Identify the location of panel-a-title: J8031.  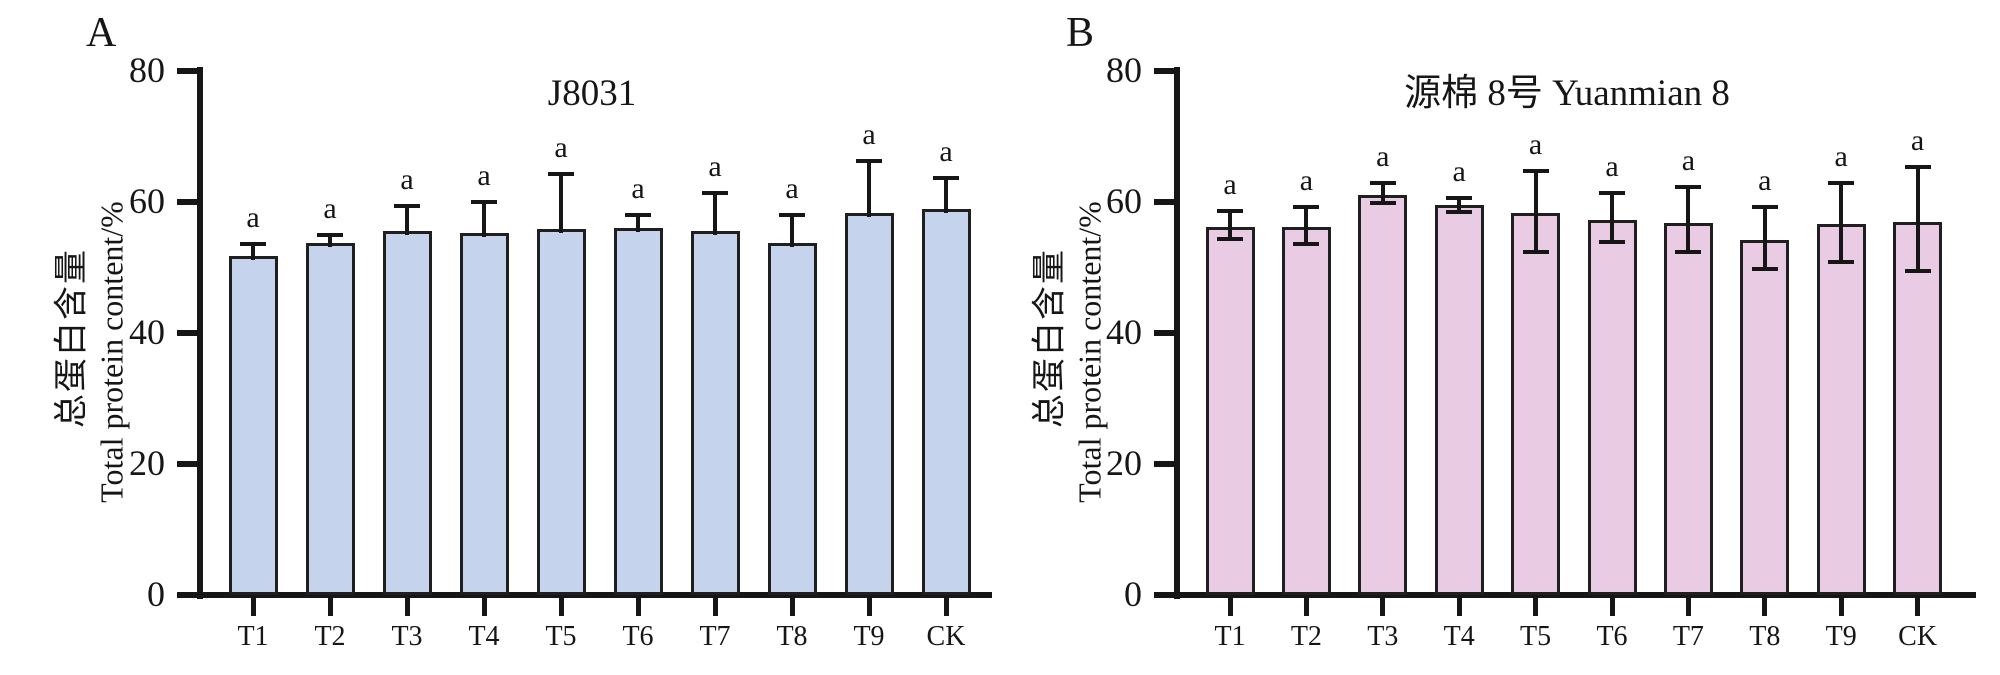
(592, 93).